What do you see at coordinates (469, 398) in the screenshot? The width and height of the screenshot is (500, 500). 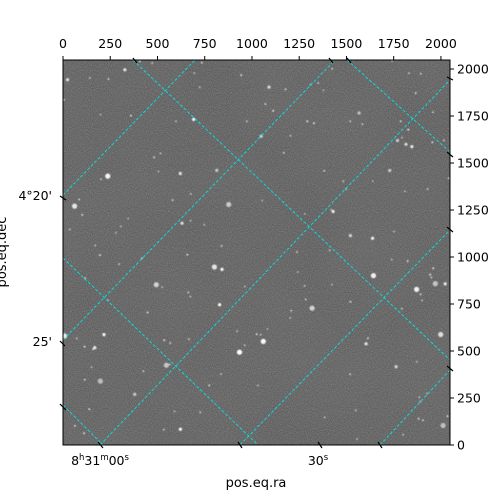 I see `right-y-tick-label: 250` at bounding box center [469, 398].